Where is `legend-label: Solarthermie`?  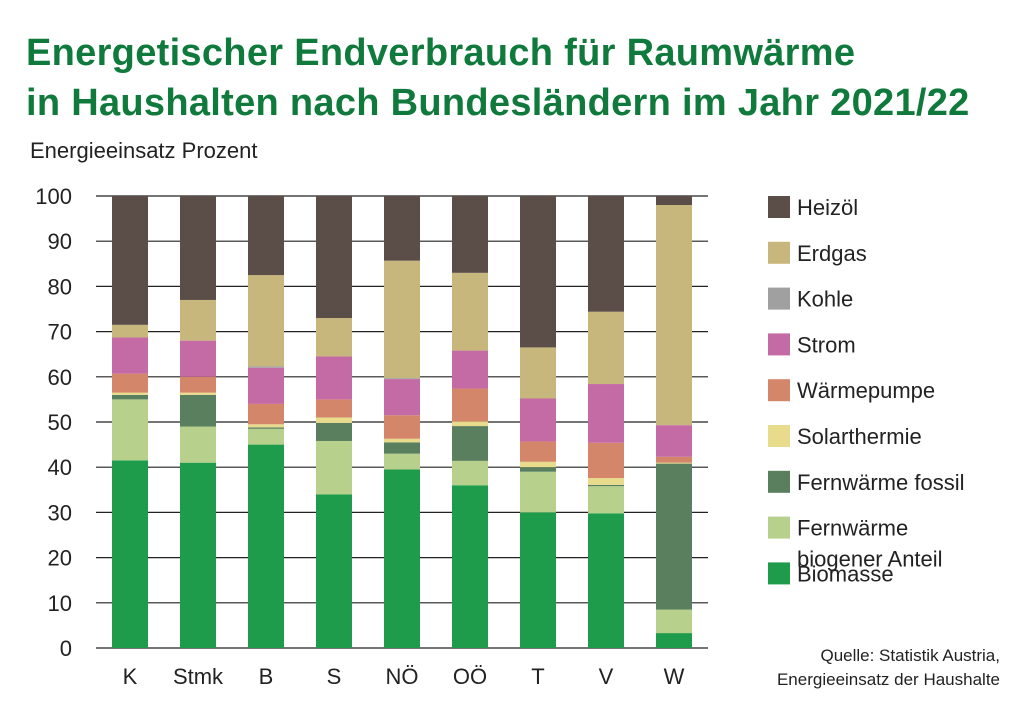
legend-label: Solarthermie is located at coordinates (859, 436).